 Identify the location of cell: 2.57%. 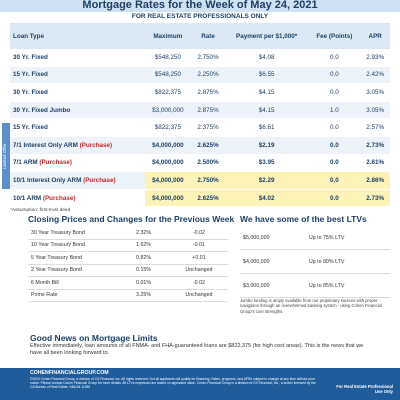
(375, 127).